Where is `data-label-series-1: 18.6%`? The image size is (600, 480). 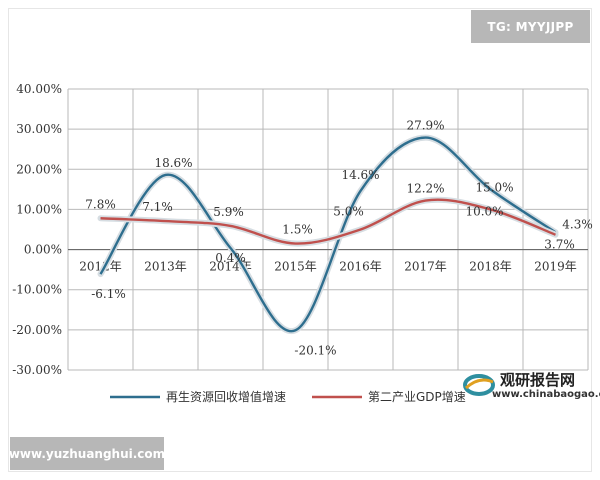 data-label-series-1: 18.6% is located at coordinates (173, 163).